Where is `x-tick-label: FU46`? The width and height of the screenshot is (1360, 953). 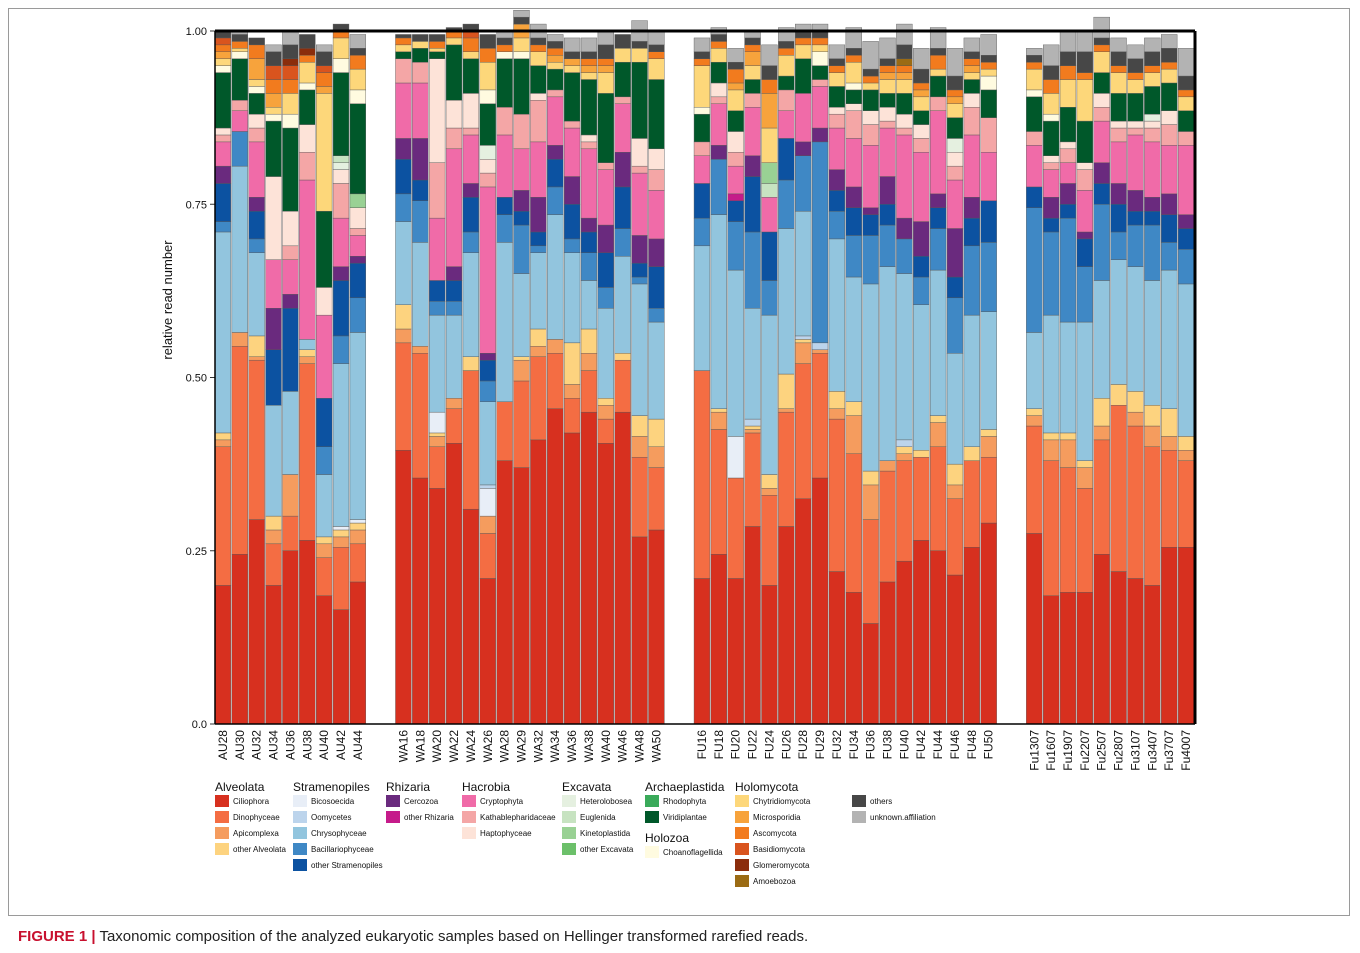
x-tick-label: FU46 is located at coordinates (955, 745).